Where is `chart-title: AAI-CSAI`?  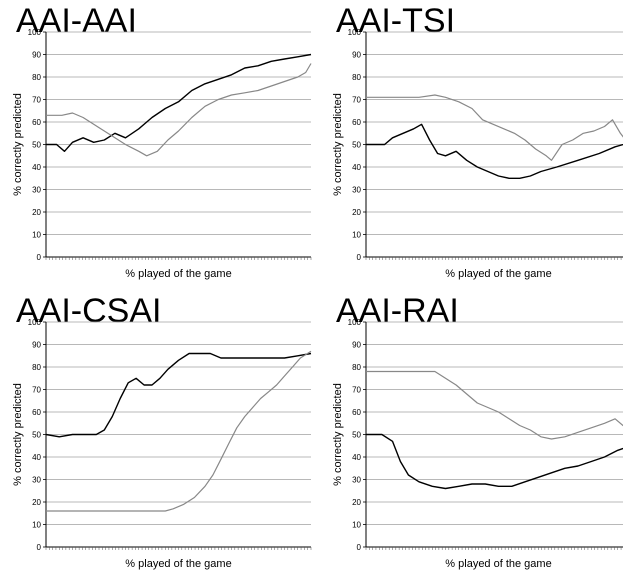
chart-title: AAI-CSAI is located at coordinates (88, 311).